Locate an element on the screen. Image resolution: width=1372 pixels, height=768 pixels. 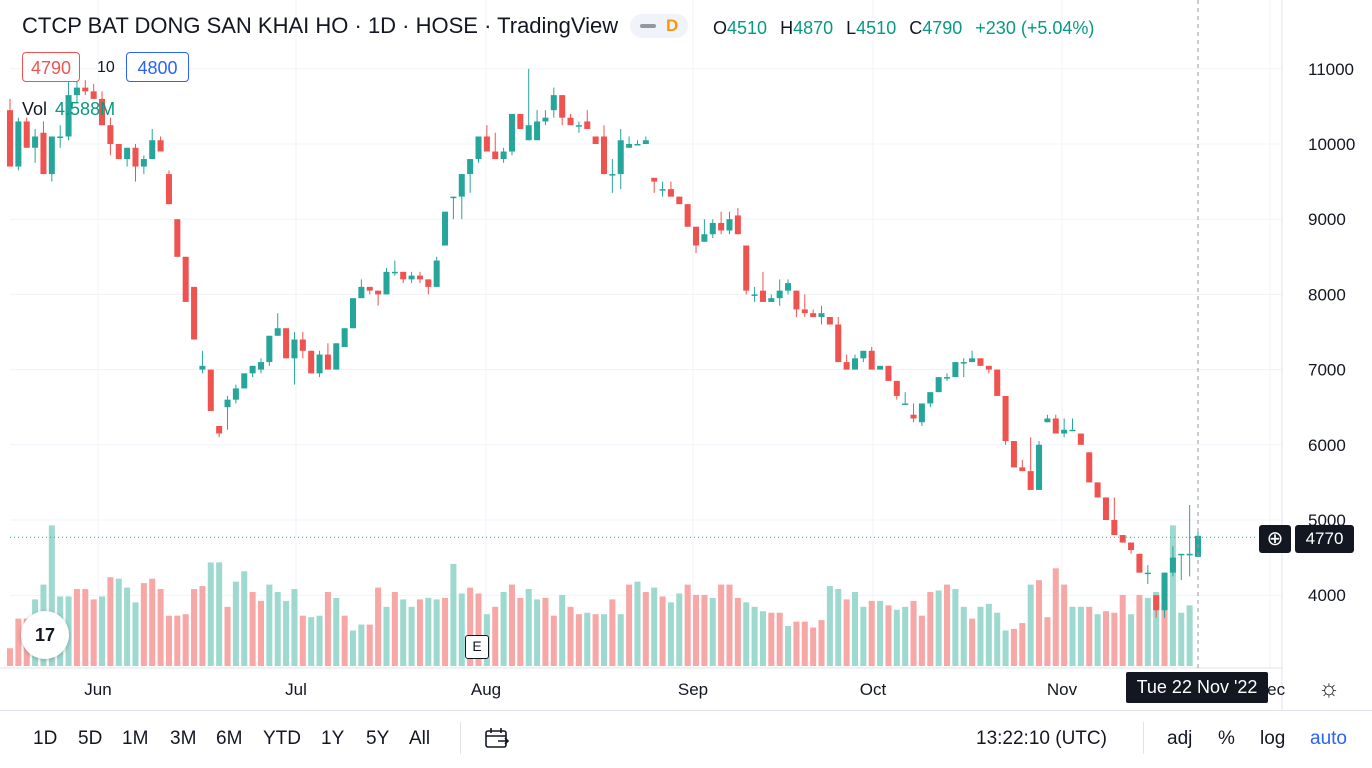
ask-button: 4800 is located at coordinates (157, 67).